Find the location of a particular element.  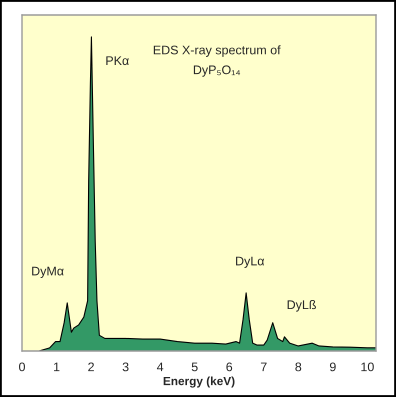

x-tick-label: 8 is located at coordinates (298, 367).